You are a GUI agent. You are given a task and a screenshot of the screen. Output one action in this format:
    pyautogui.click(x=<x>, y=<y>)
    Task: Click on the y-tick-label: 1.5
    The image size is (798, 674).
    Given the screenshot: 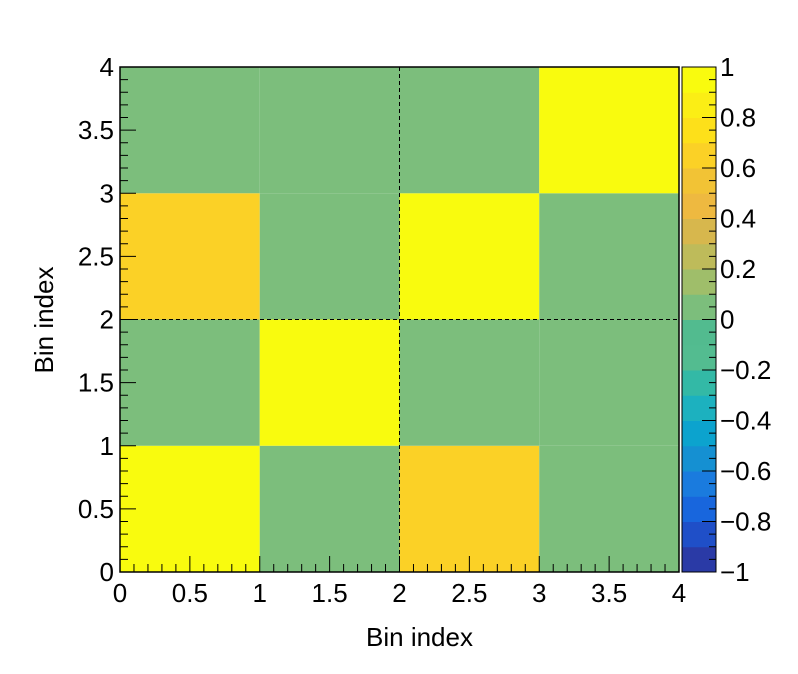 What is the action you would take?
    pyautogui.click(x=96, y=383)
    